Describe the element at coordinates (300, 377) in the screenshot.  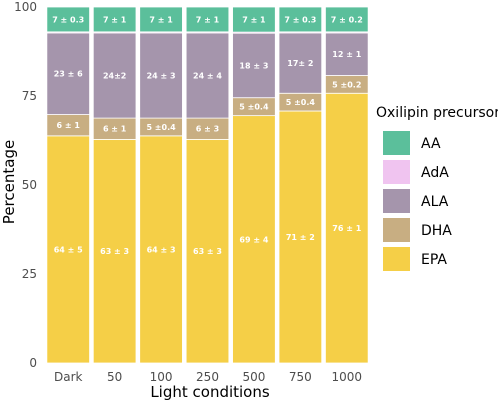
I see `x-tick-label: 750` at that location.